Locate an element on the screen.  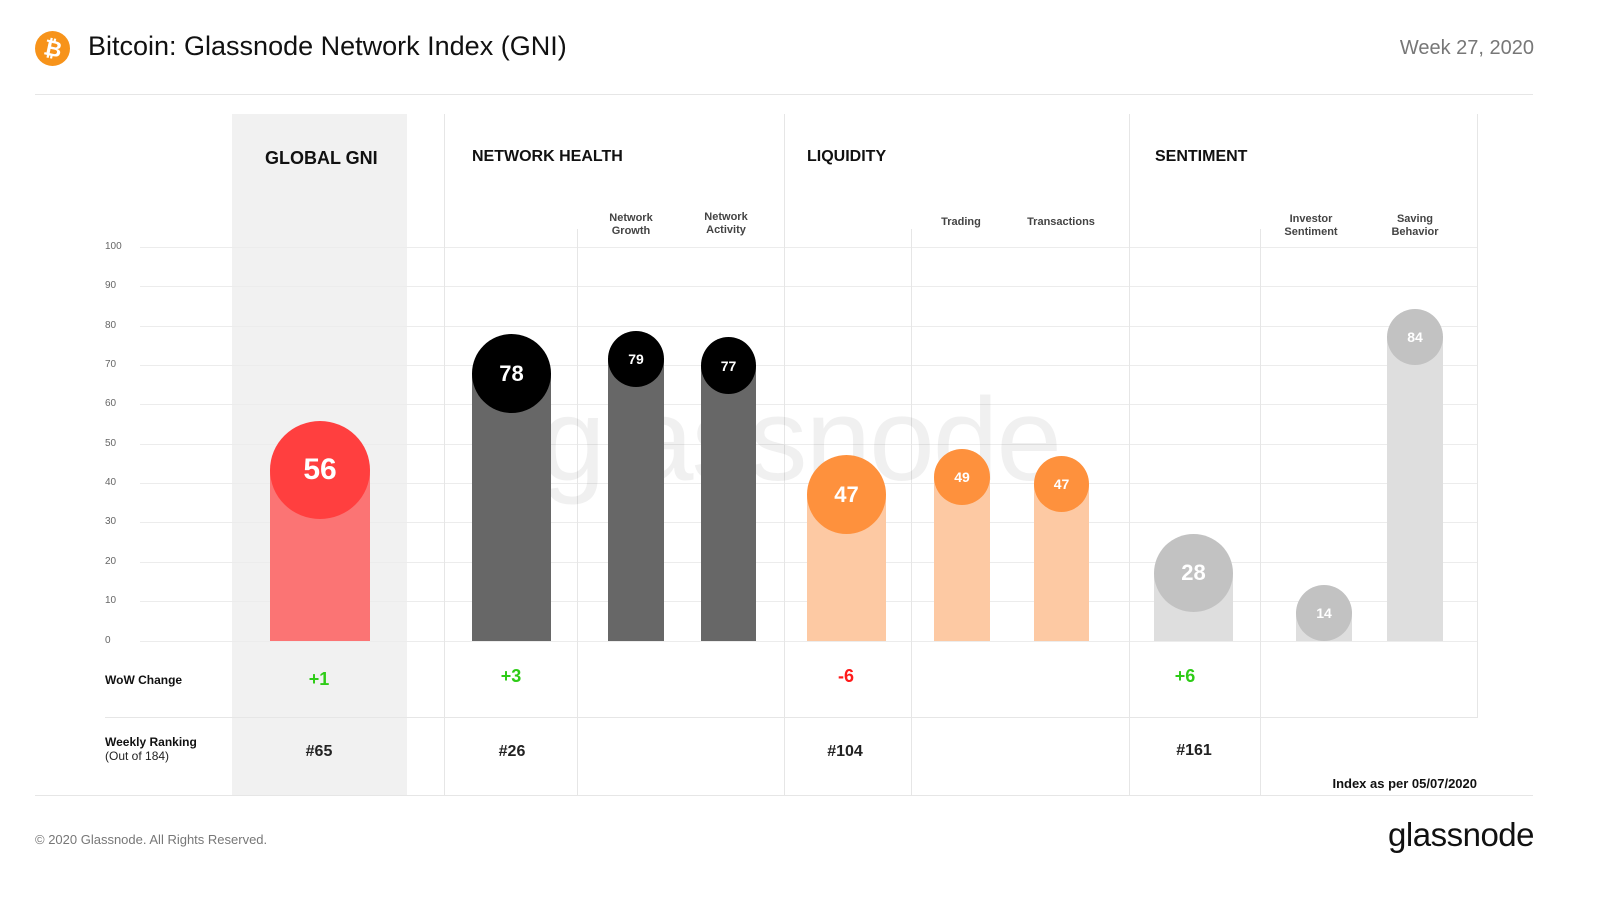
section-title-liquidity: LIQUIDITY is located at coordinates (847, 156).